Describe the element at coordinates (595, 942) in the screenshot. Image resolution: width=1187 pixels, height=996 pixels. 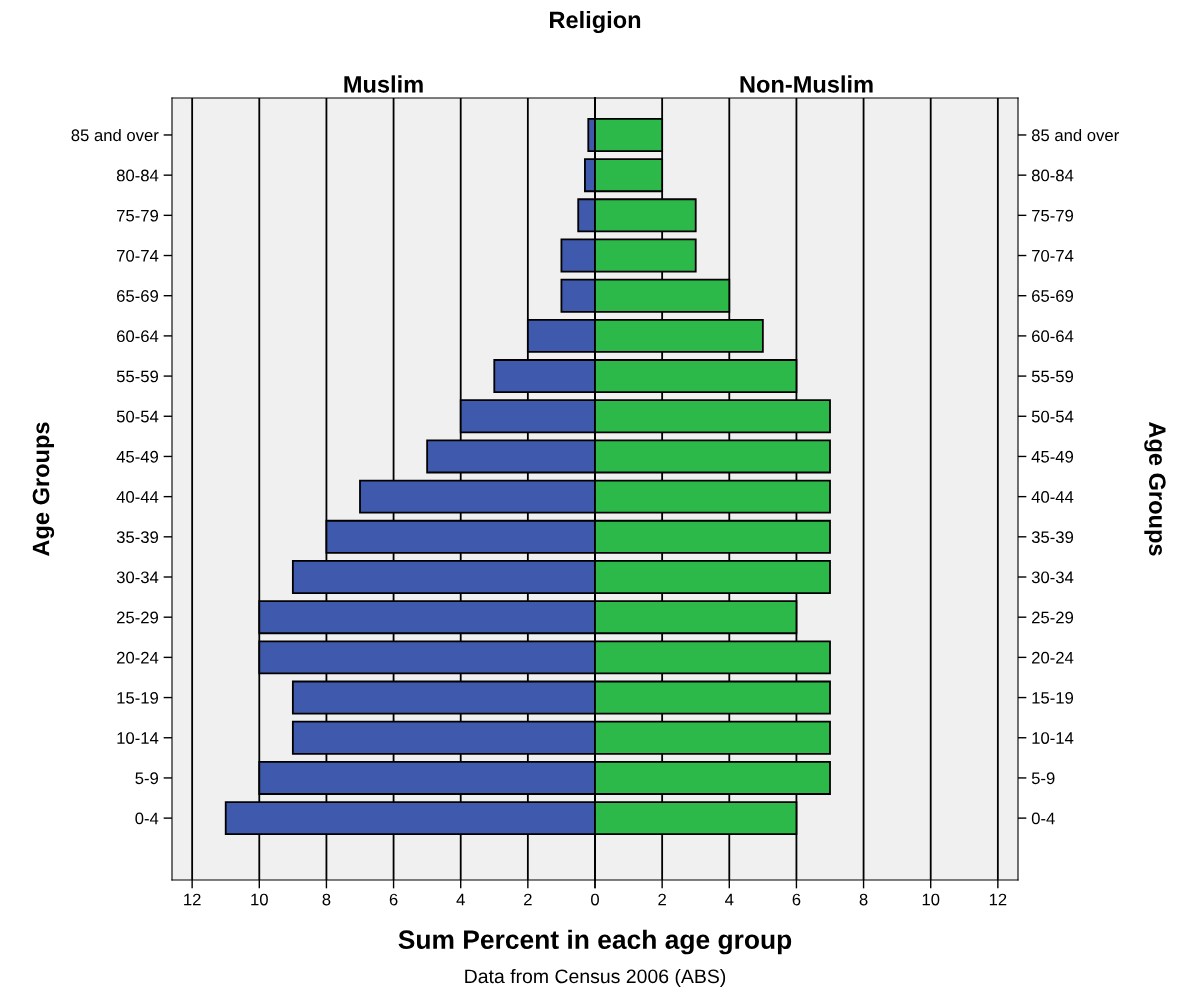
I see `x-axis-title: Sum Percent in each age group` at that location.